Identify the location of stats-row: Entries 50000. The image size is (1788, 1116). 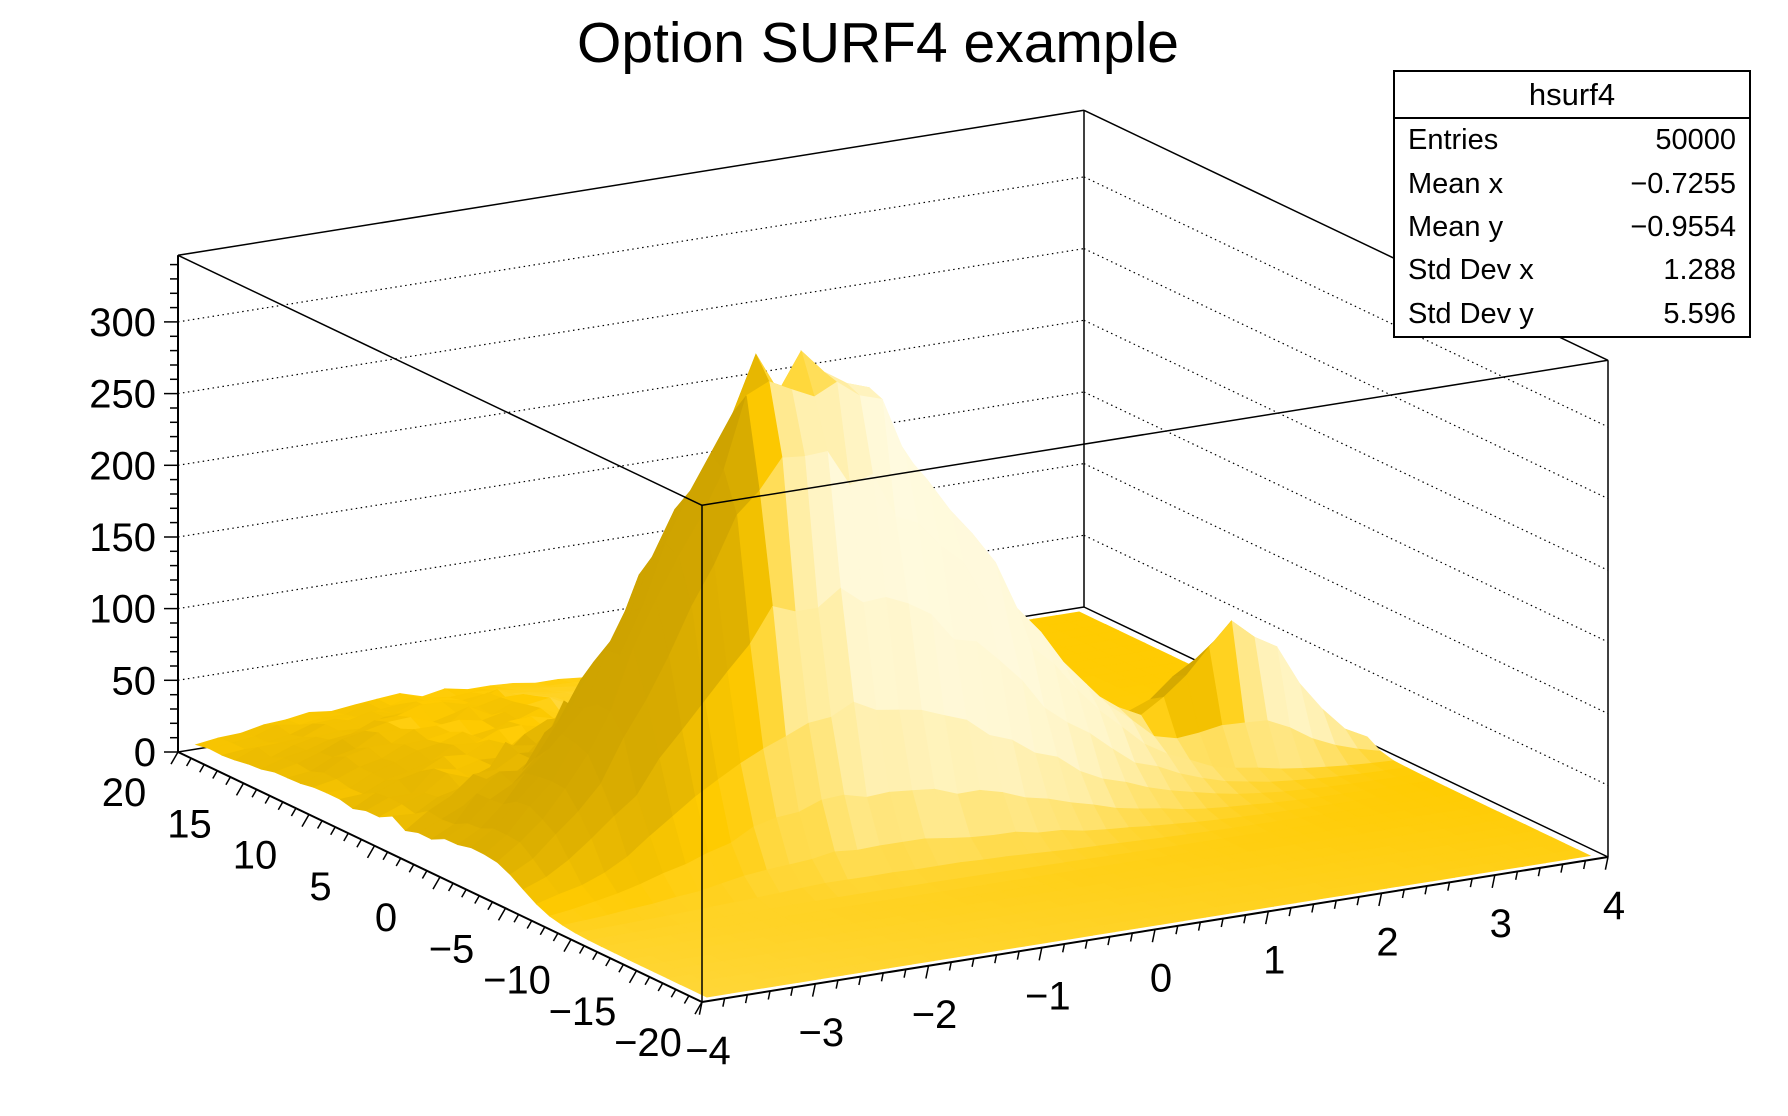
(1572, 140).